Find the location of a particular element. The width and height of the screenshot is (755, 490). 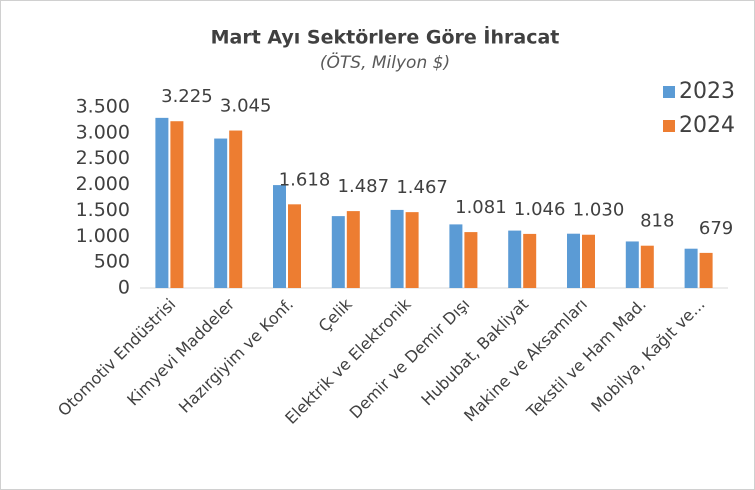

data-label: 1.030 is located at coordinates (599, 210).